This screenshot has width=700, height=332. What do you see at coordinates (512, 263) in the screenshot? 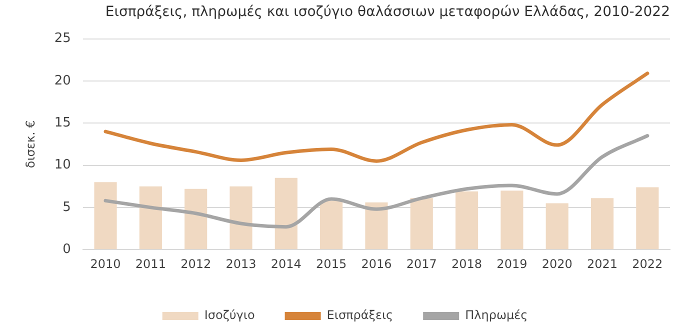
I see `x-tick-label: 2019` at bounding box center [512, 263].